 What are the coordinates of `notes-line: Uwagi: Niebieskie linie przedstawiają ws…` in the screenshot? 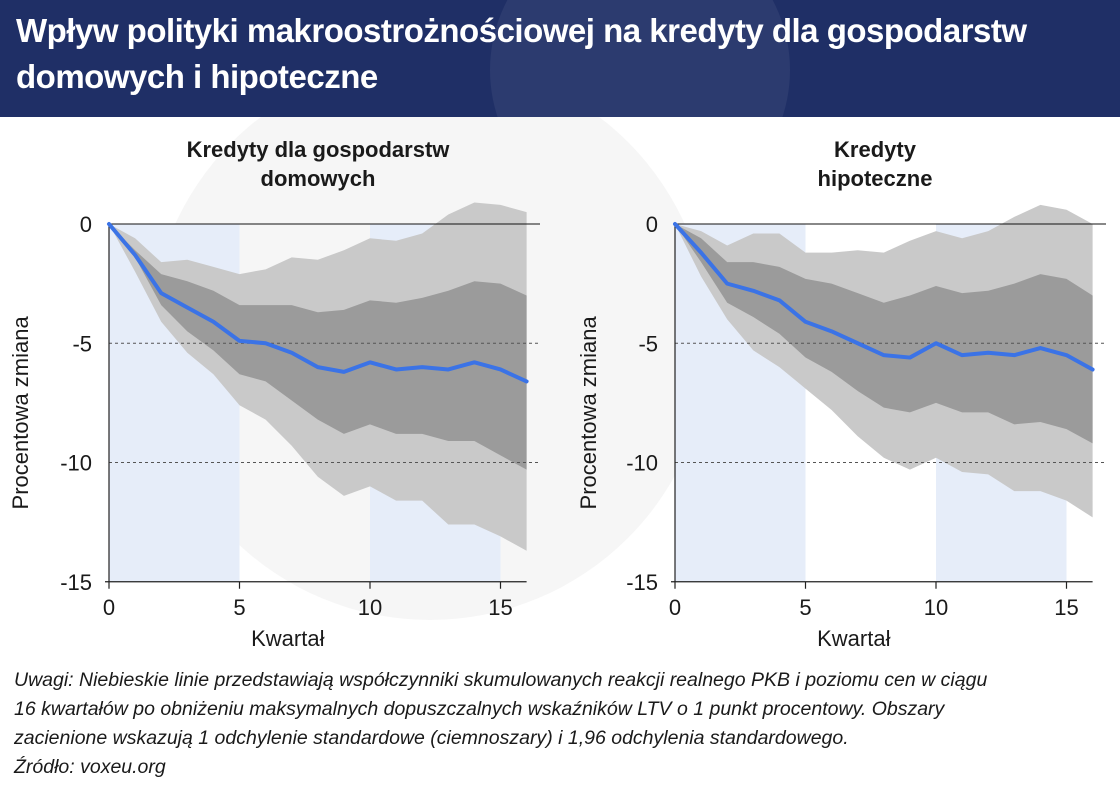 It's located at (501, 680).